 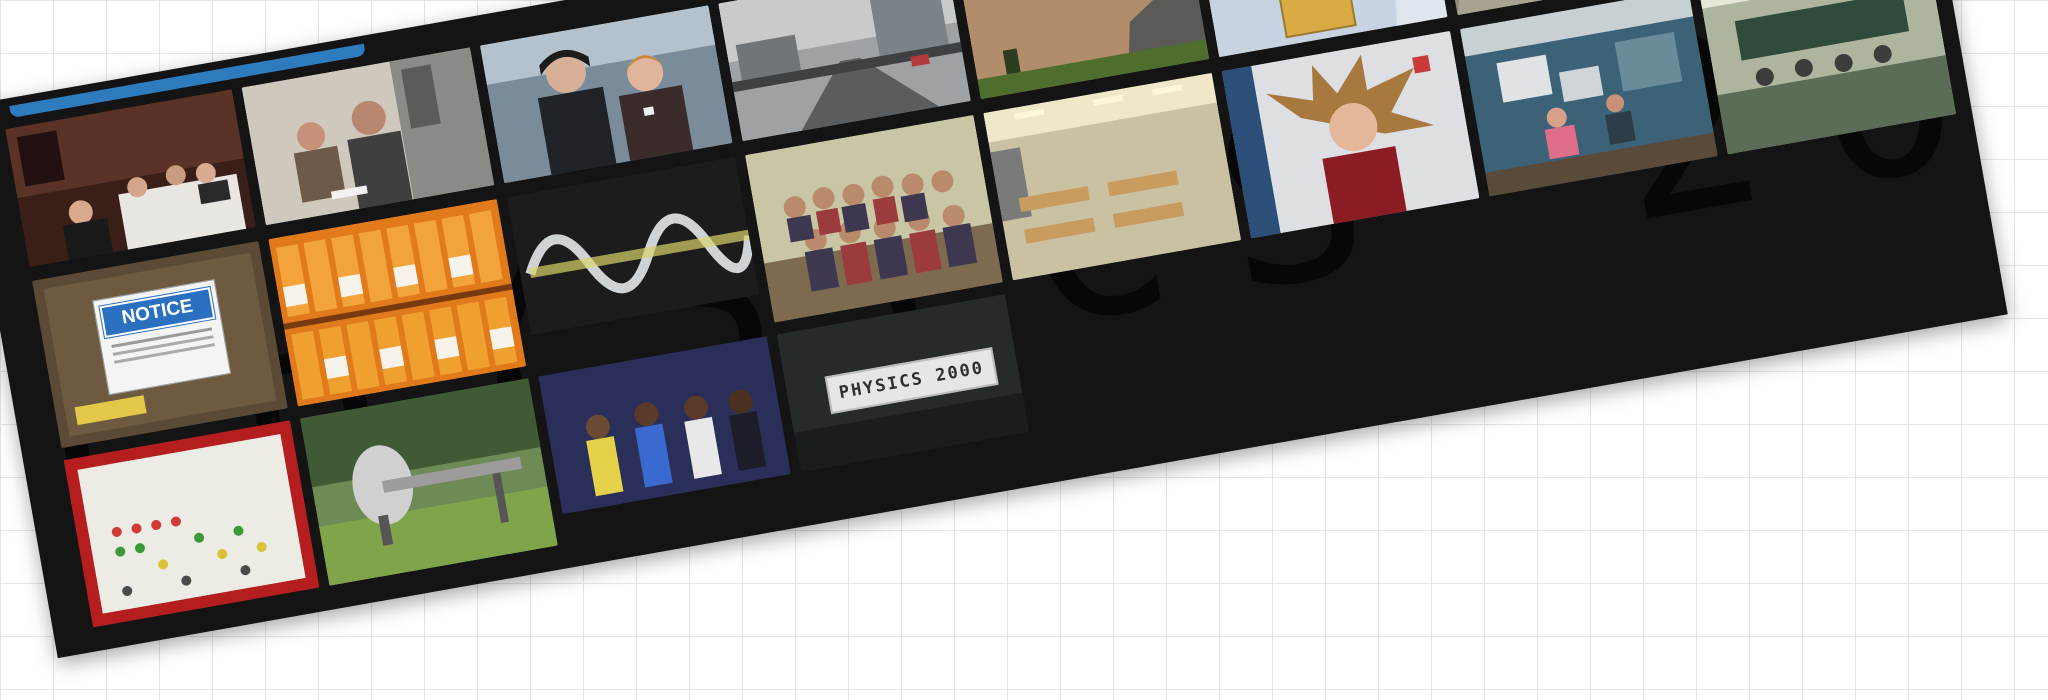 I want to click on performers-photo, so click(x=664, y=425).